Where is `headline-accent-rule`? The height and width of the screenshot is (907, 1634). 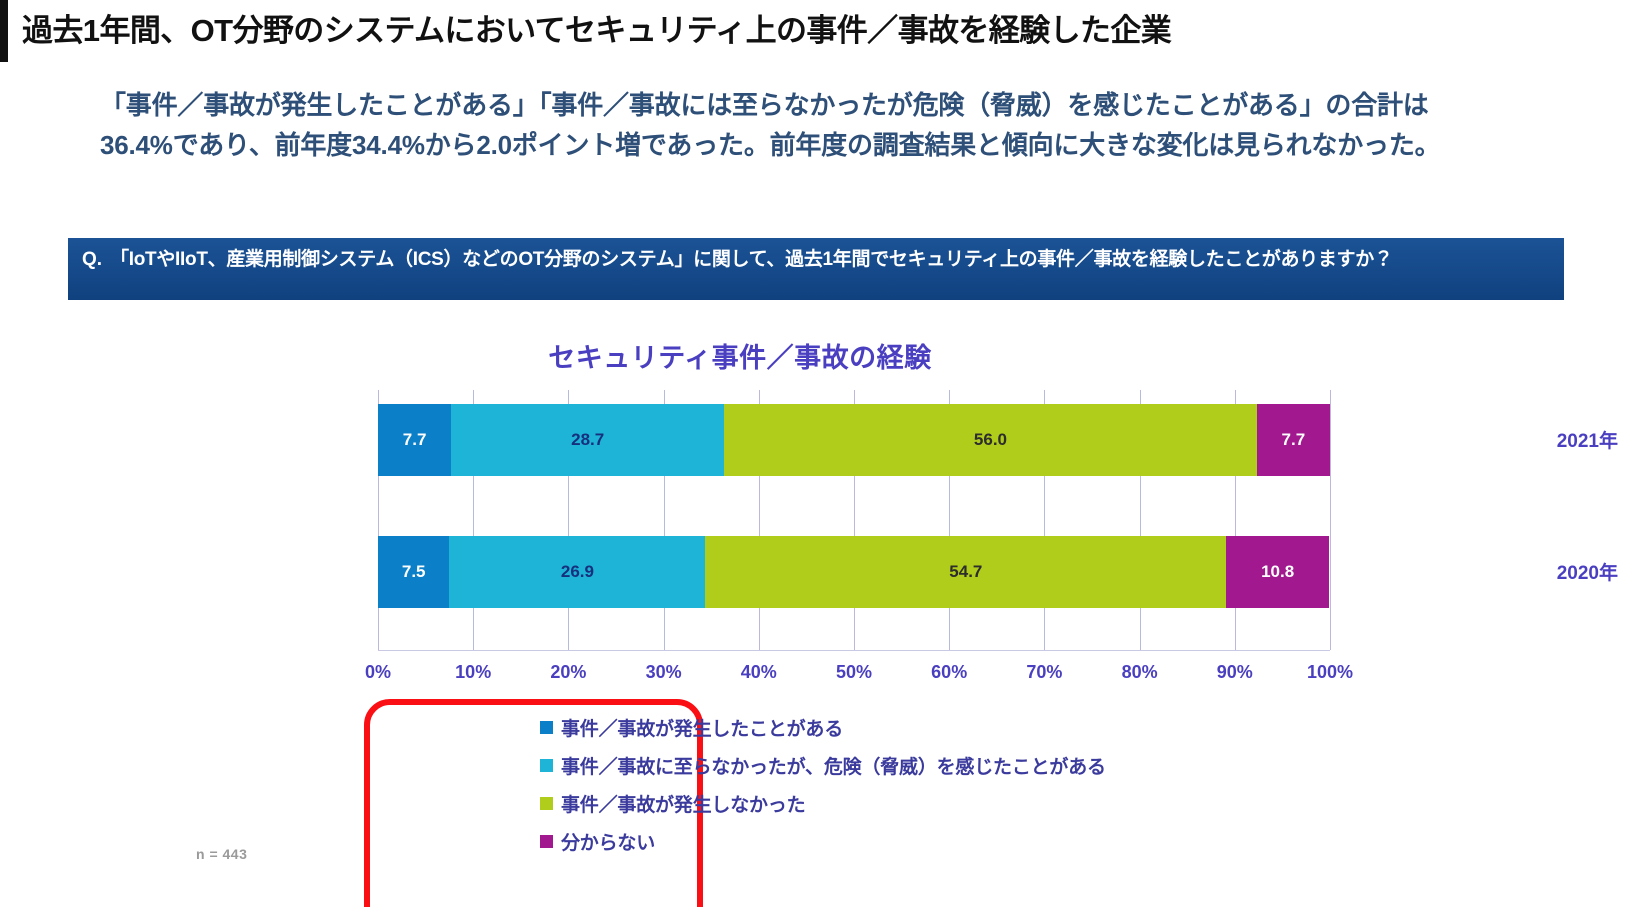
headline-accent-rule is located at coordinates (4, 31).